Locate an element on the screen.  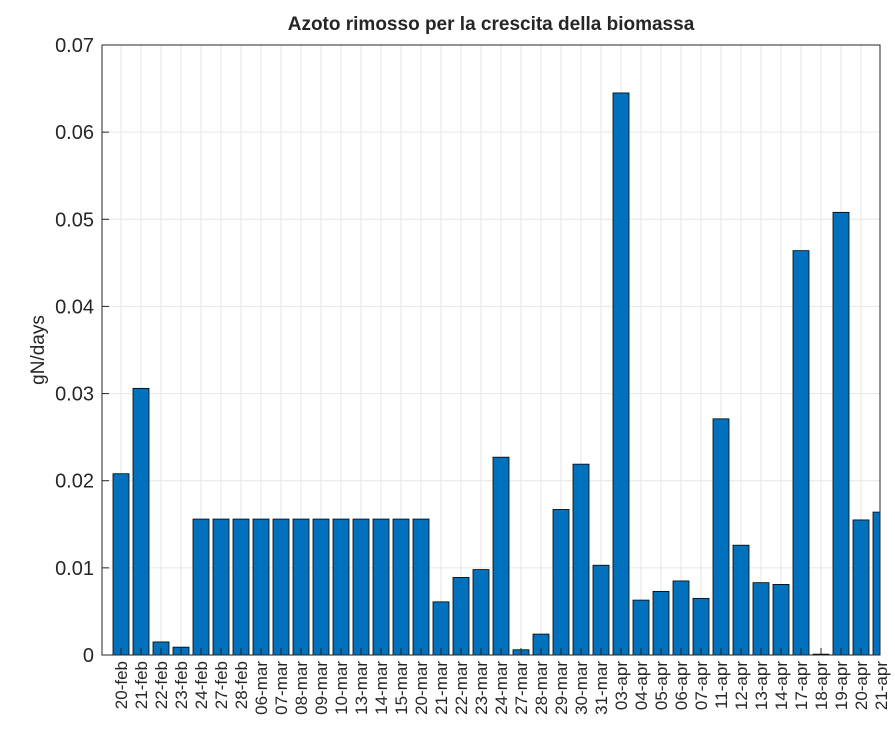
x-tick-label: 22-feb is located at coordinates (161, 685).